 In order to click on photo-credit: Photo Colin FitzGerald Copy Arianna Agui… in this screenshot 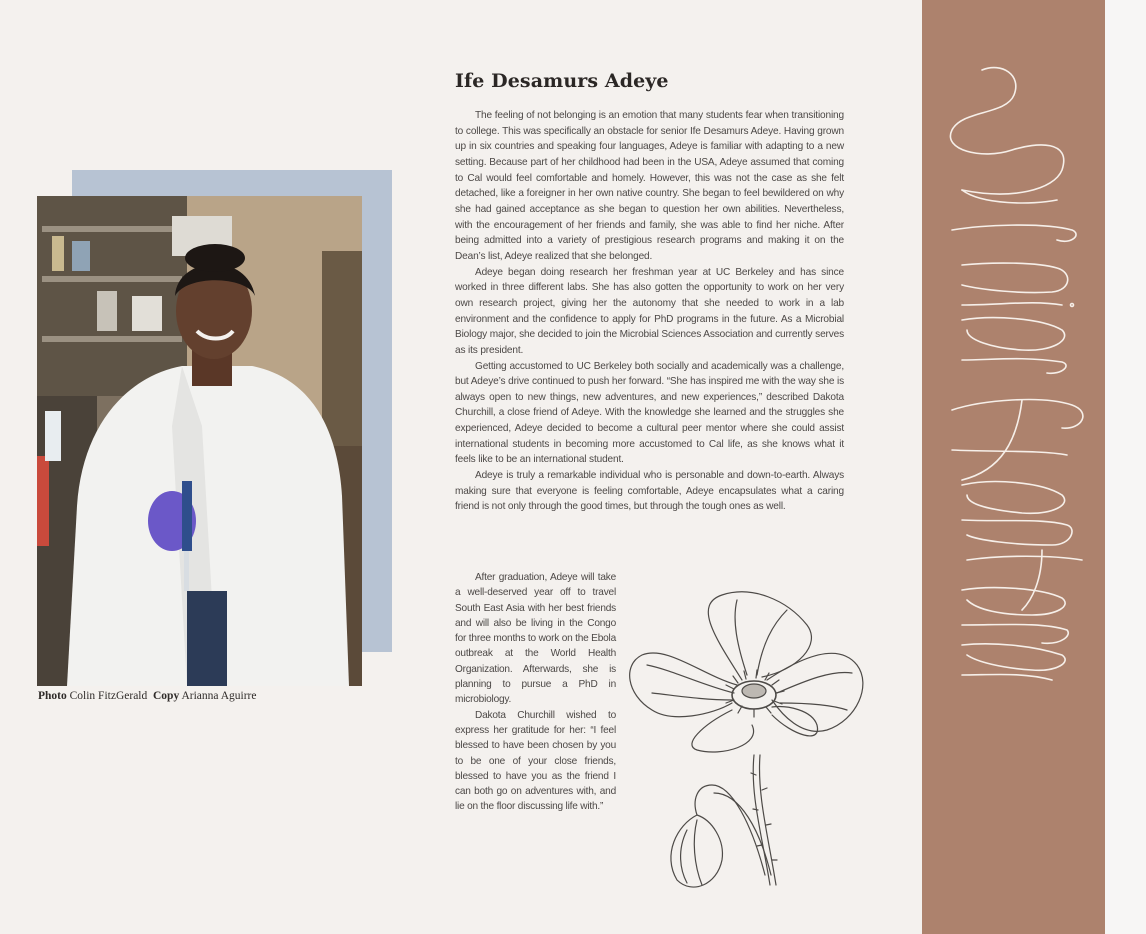, I will do `click(147, 696)`.